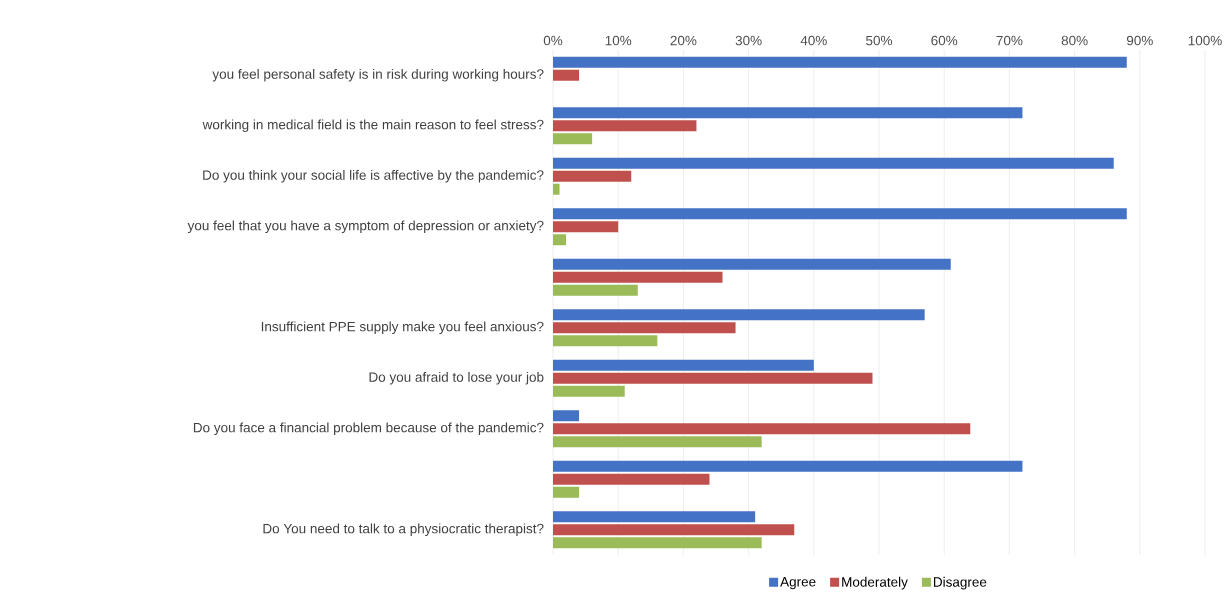 This screenshot has height=612, width=1231. I want to click on y-tick-label: you feel that you have a symptom of depression or anxiety?, so click(365, 227).